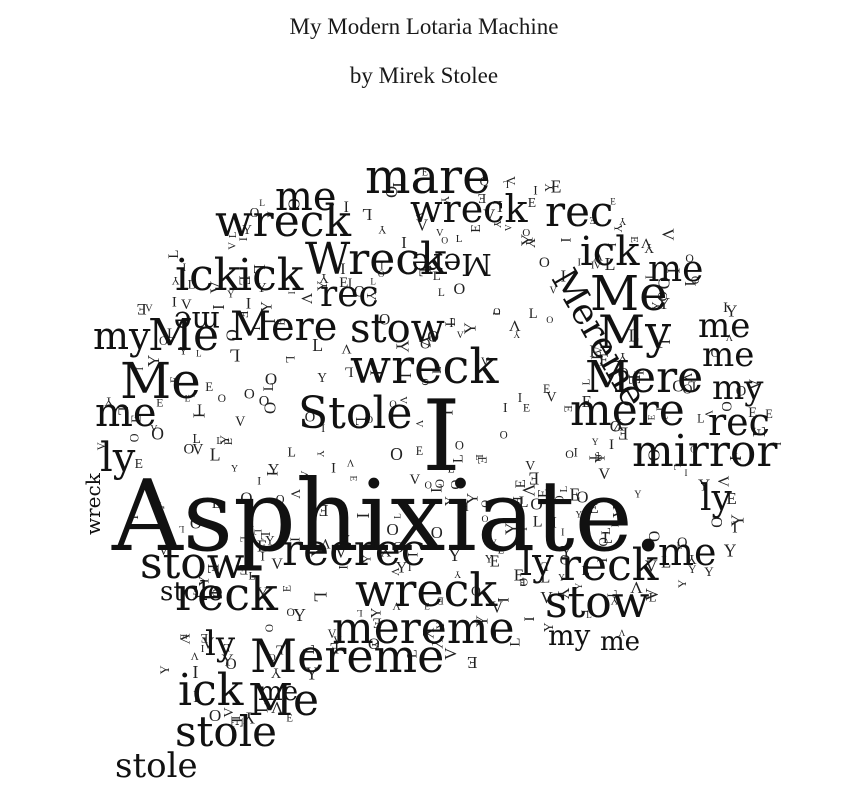 The height and width of the screenshot is (790, 848). I want to click on cloud-word: Me, so click(629, 294).